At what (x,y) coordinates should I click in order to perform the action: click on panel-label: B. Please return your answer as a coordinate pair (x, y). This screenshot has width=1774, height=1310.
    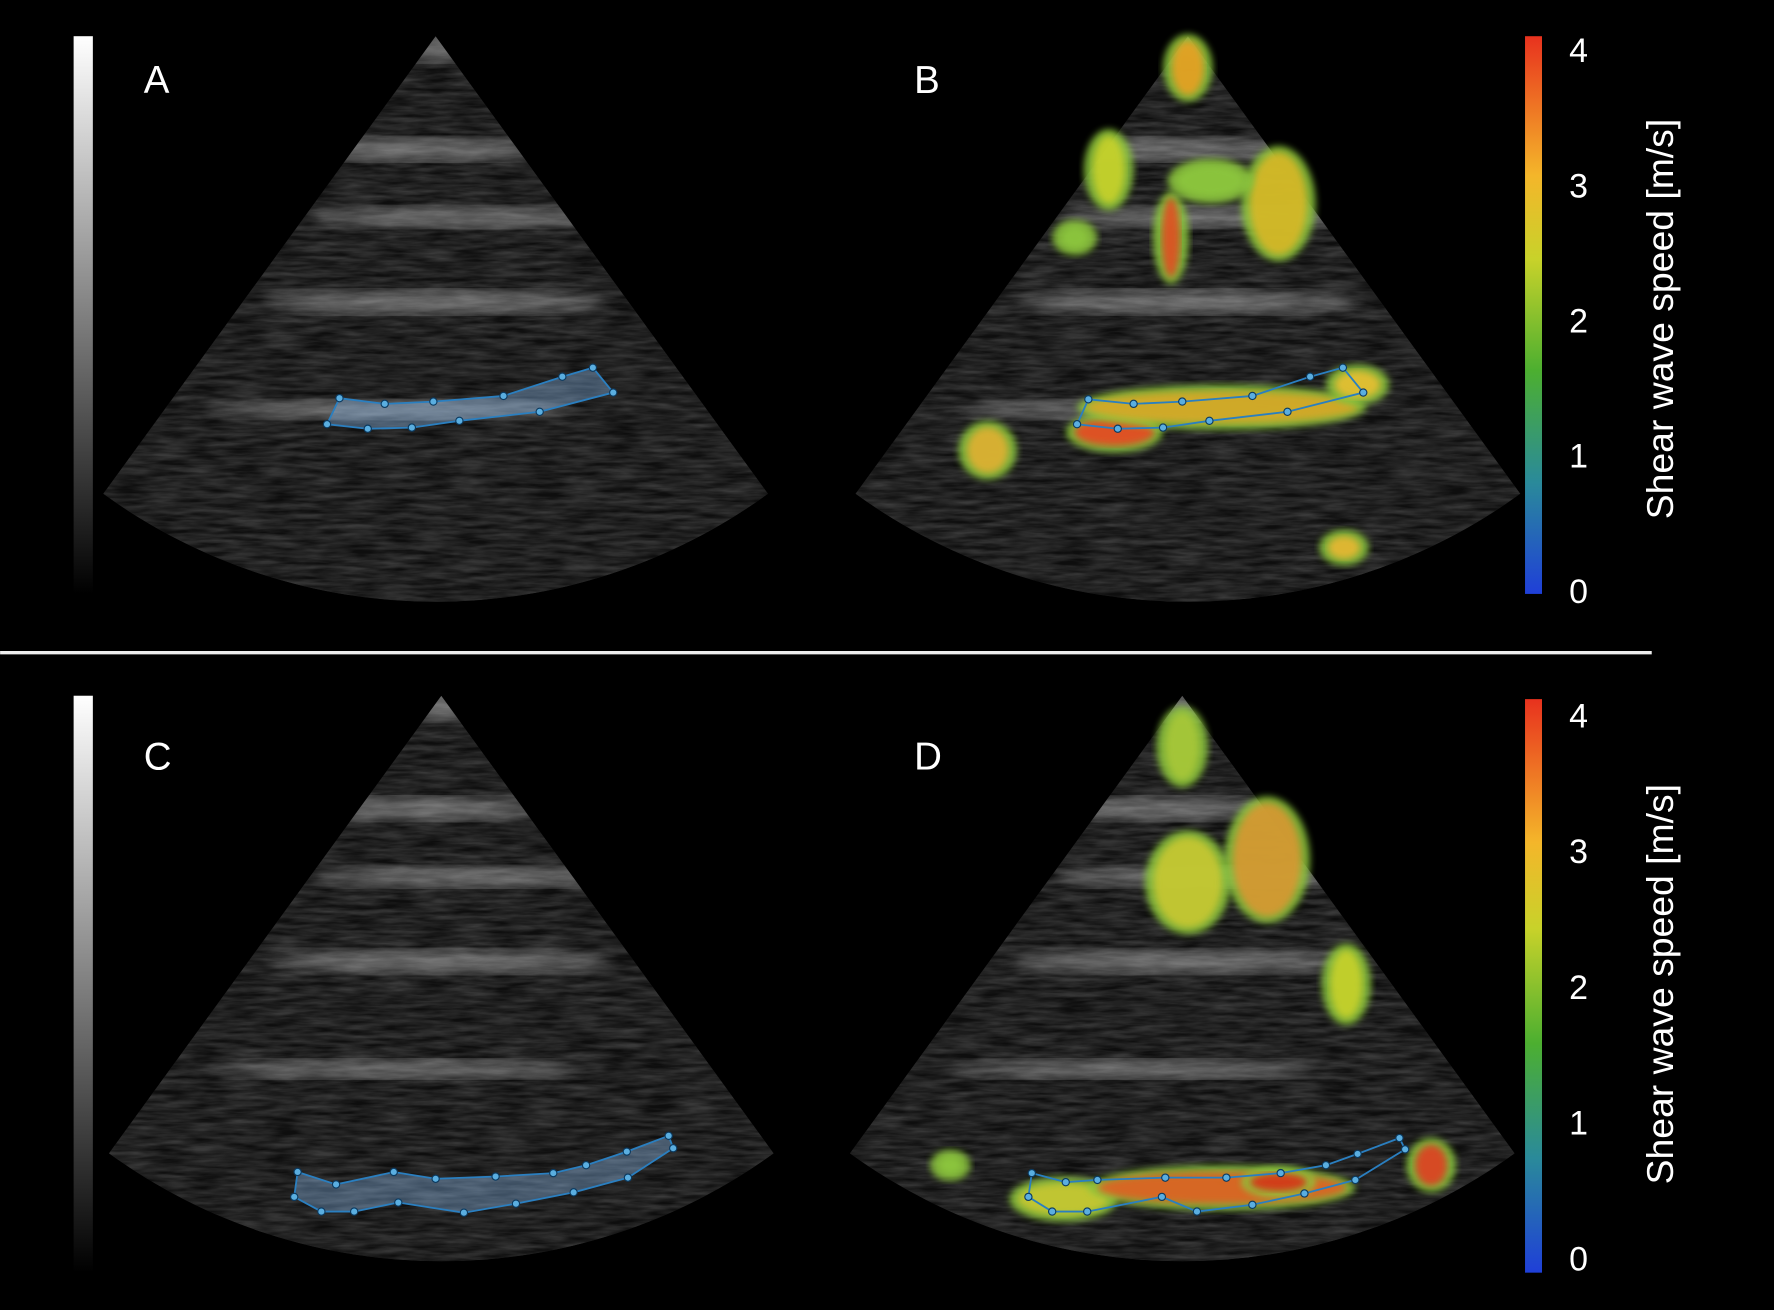
    Looking at the image, I should click on (927, 80).